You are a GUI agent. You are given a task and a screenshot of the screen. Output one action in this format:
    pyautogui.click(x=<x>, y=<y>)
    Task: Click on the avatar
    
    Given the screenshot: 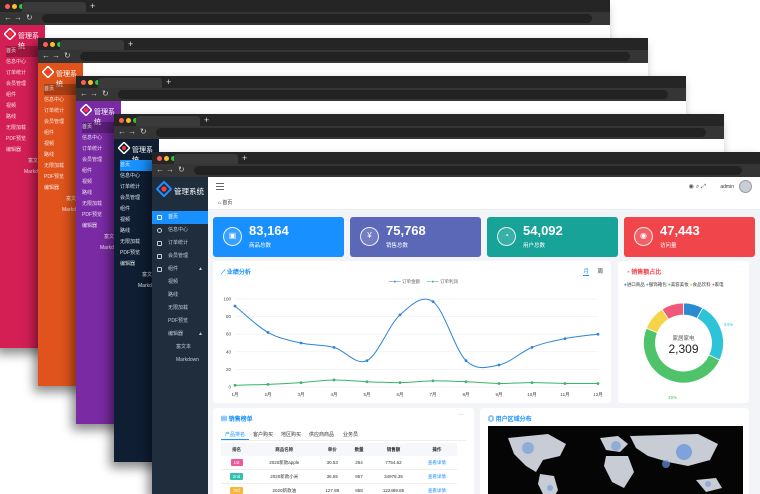 What is the action you would take?
    pyautogui.click(x=745, y=186)
    